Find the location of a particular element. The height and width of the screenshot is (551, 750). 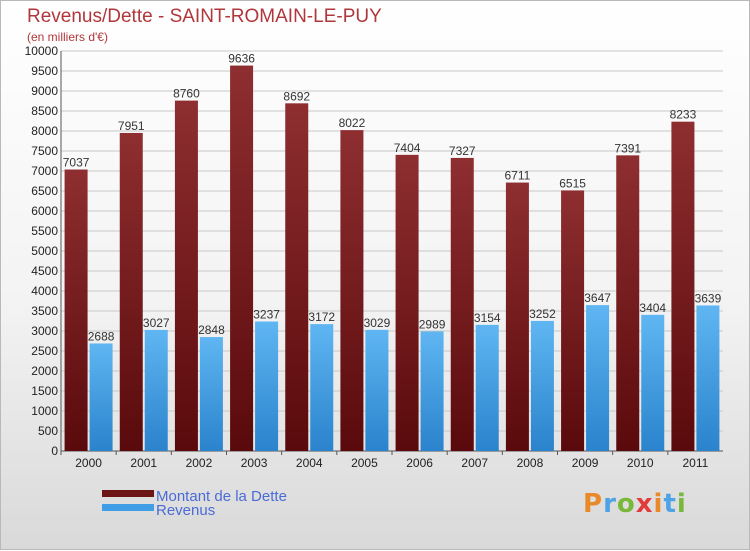

y-tick-label: 1500 is located at coordinates (44, 391).